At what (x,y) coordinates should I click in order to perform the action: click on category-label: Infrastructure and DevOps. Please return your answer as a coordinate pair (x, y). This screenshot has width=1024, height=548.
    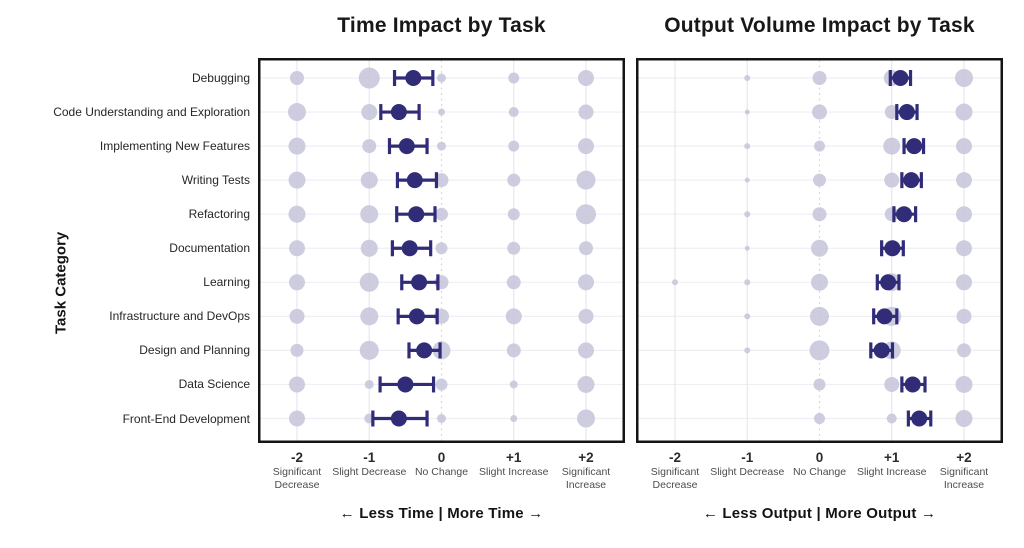
    Looking at the image, I should click on (179, 316).